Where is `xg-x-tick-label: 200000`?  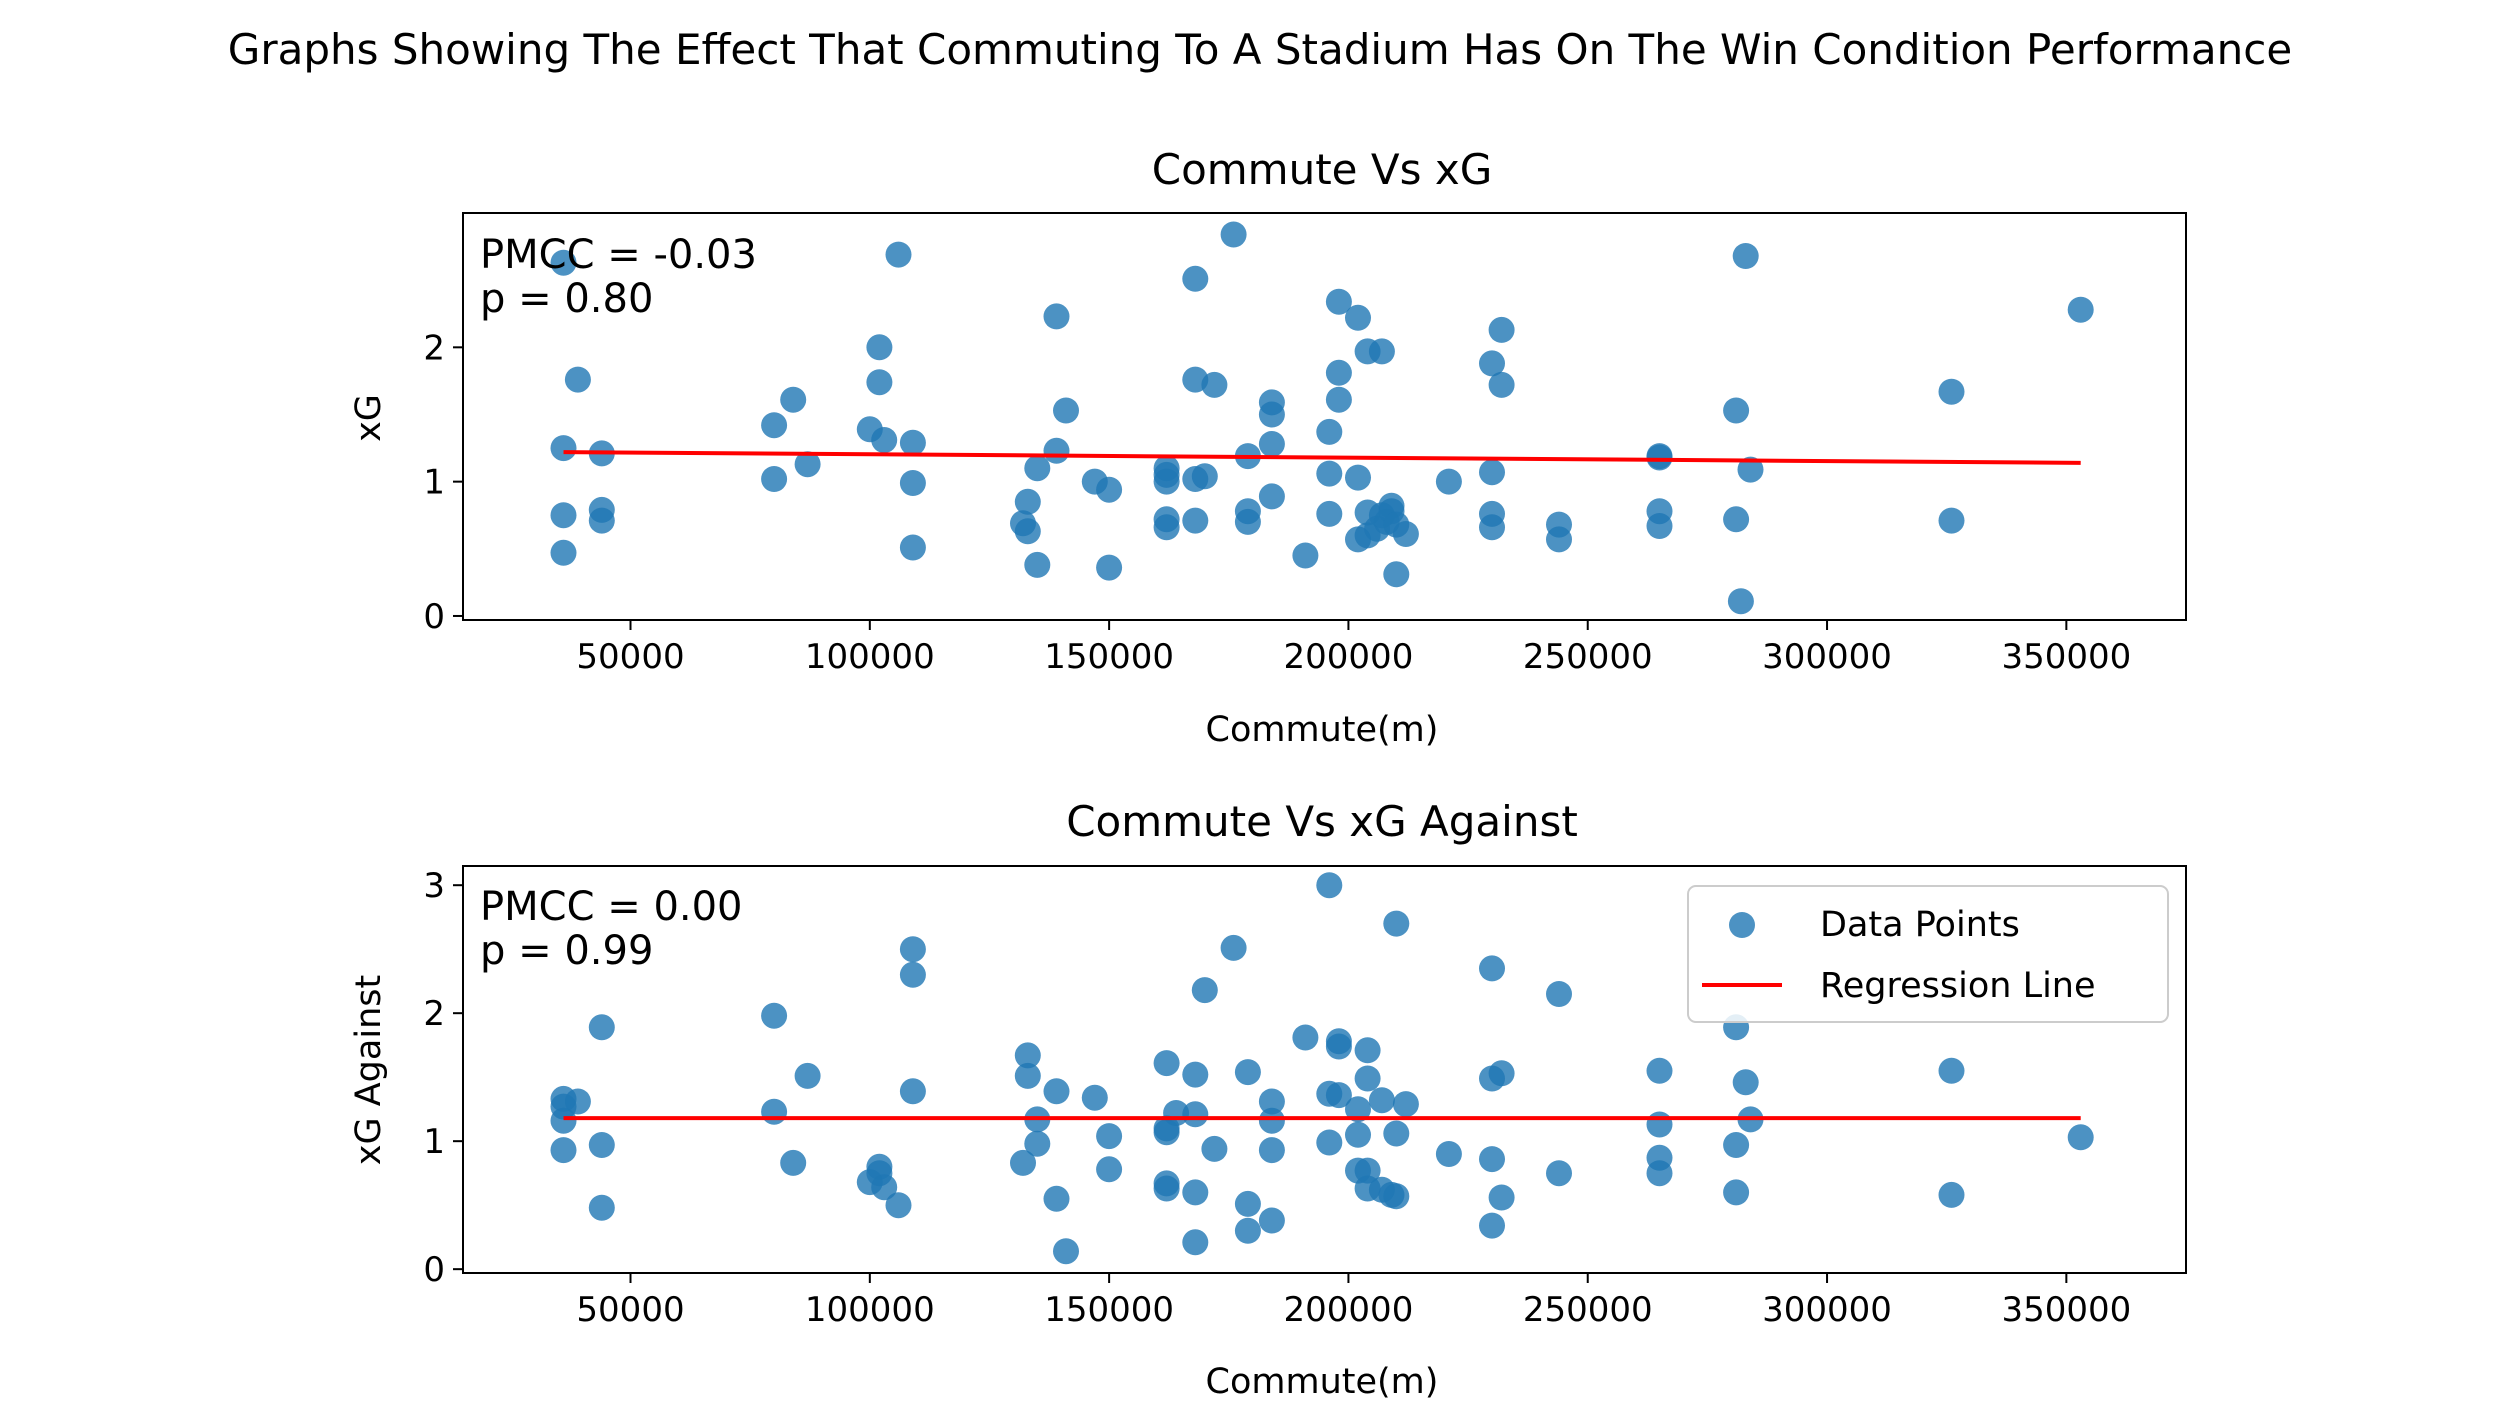 xg-x-tick-label: 200000 is located at coordinates (1349, 657).